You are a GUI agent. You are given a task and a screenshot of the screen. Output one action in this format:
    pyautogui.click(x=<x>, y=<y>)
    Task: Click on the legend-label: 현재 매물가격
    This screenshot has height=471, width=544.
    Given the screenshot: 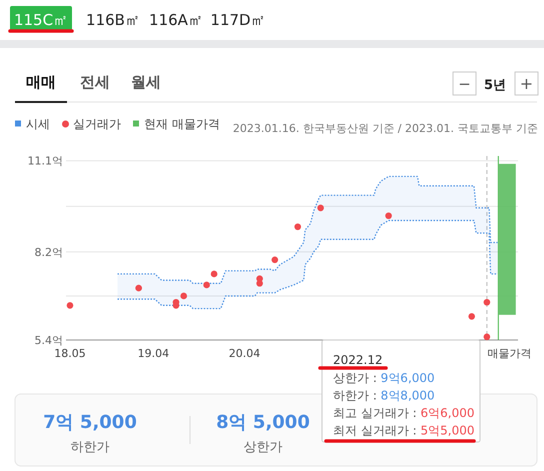 What is the action you would take?
    pyautogui.click(x=182, y=124)
    